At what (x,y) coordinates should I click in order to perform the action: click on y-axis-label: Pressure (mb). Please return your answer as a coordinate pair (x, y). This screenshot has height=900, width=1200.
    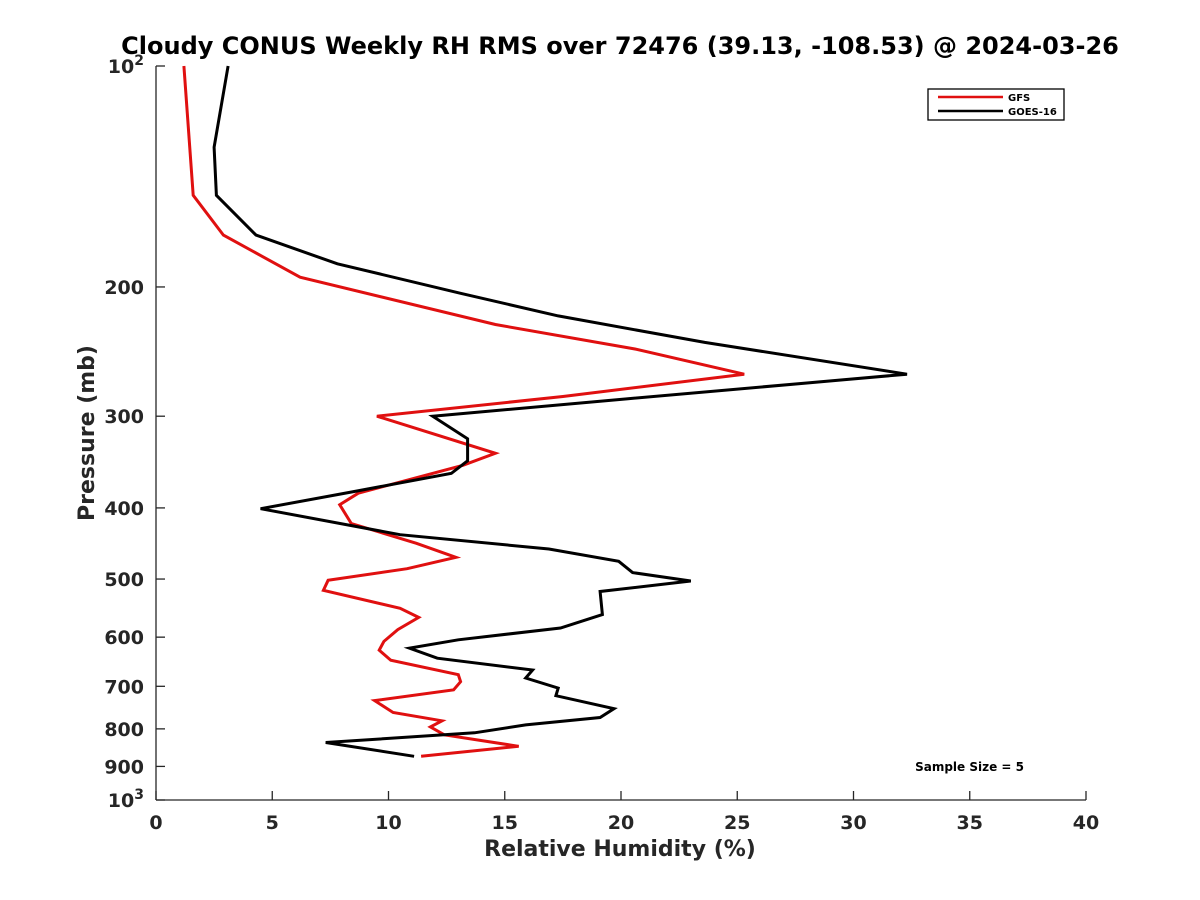
    Looking at the image, I should click on (87, 433).